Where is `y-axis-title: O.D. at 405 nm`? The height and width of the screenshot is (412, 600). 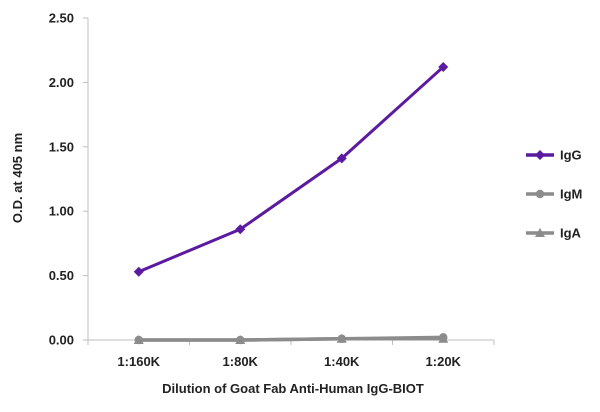
y-axis-title: O.D. at 405 nm is located at coordinates (17, 178).